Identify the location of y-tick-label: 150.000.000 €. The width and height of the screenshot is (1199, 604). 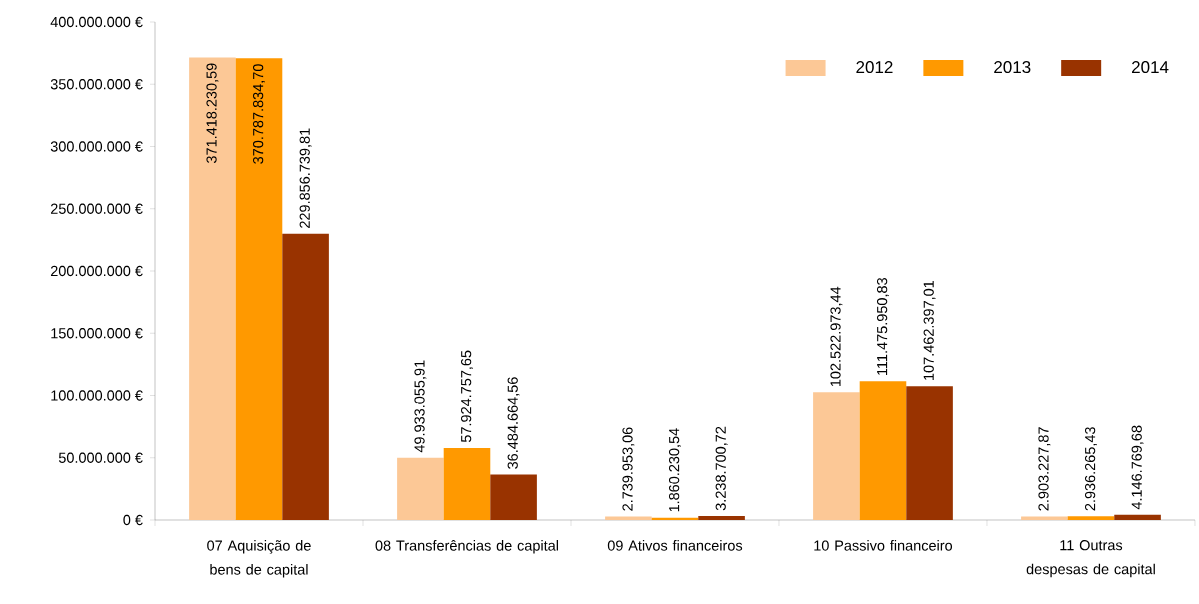
(97, 333).